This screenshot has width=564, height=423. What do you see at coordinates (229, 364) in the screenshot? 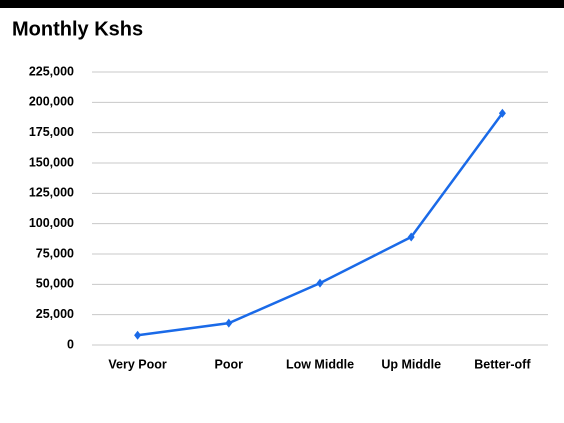
I see `x-tick-label: Poor` at bounding box center [229, 364].